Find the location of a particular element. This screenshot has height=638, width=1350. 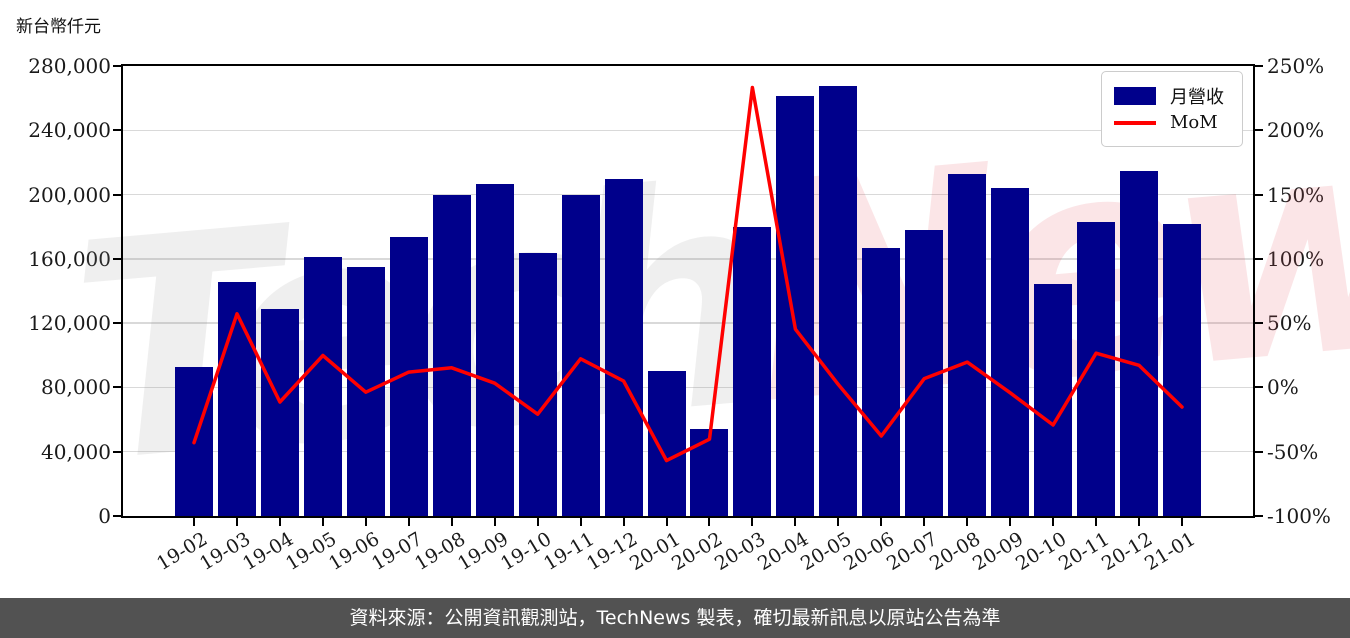

right-tick--50 is located at coordinates (1259, 451).